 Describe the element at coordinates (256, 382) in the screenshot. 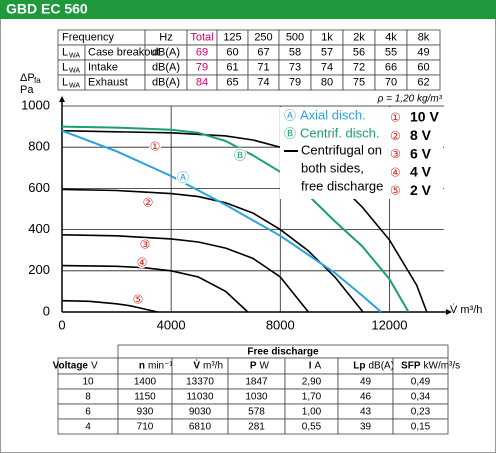

I see `table-value: 1847` at that location.